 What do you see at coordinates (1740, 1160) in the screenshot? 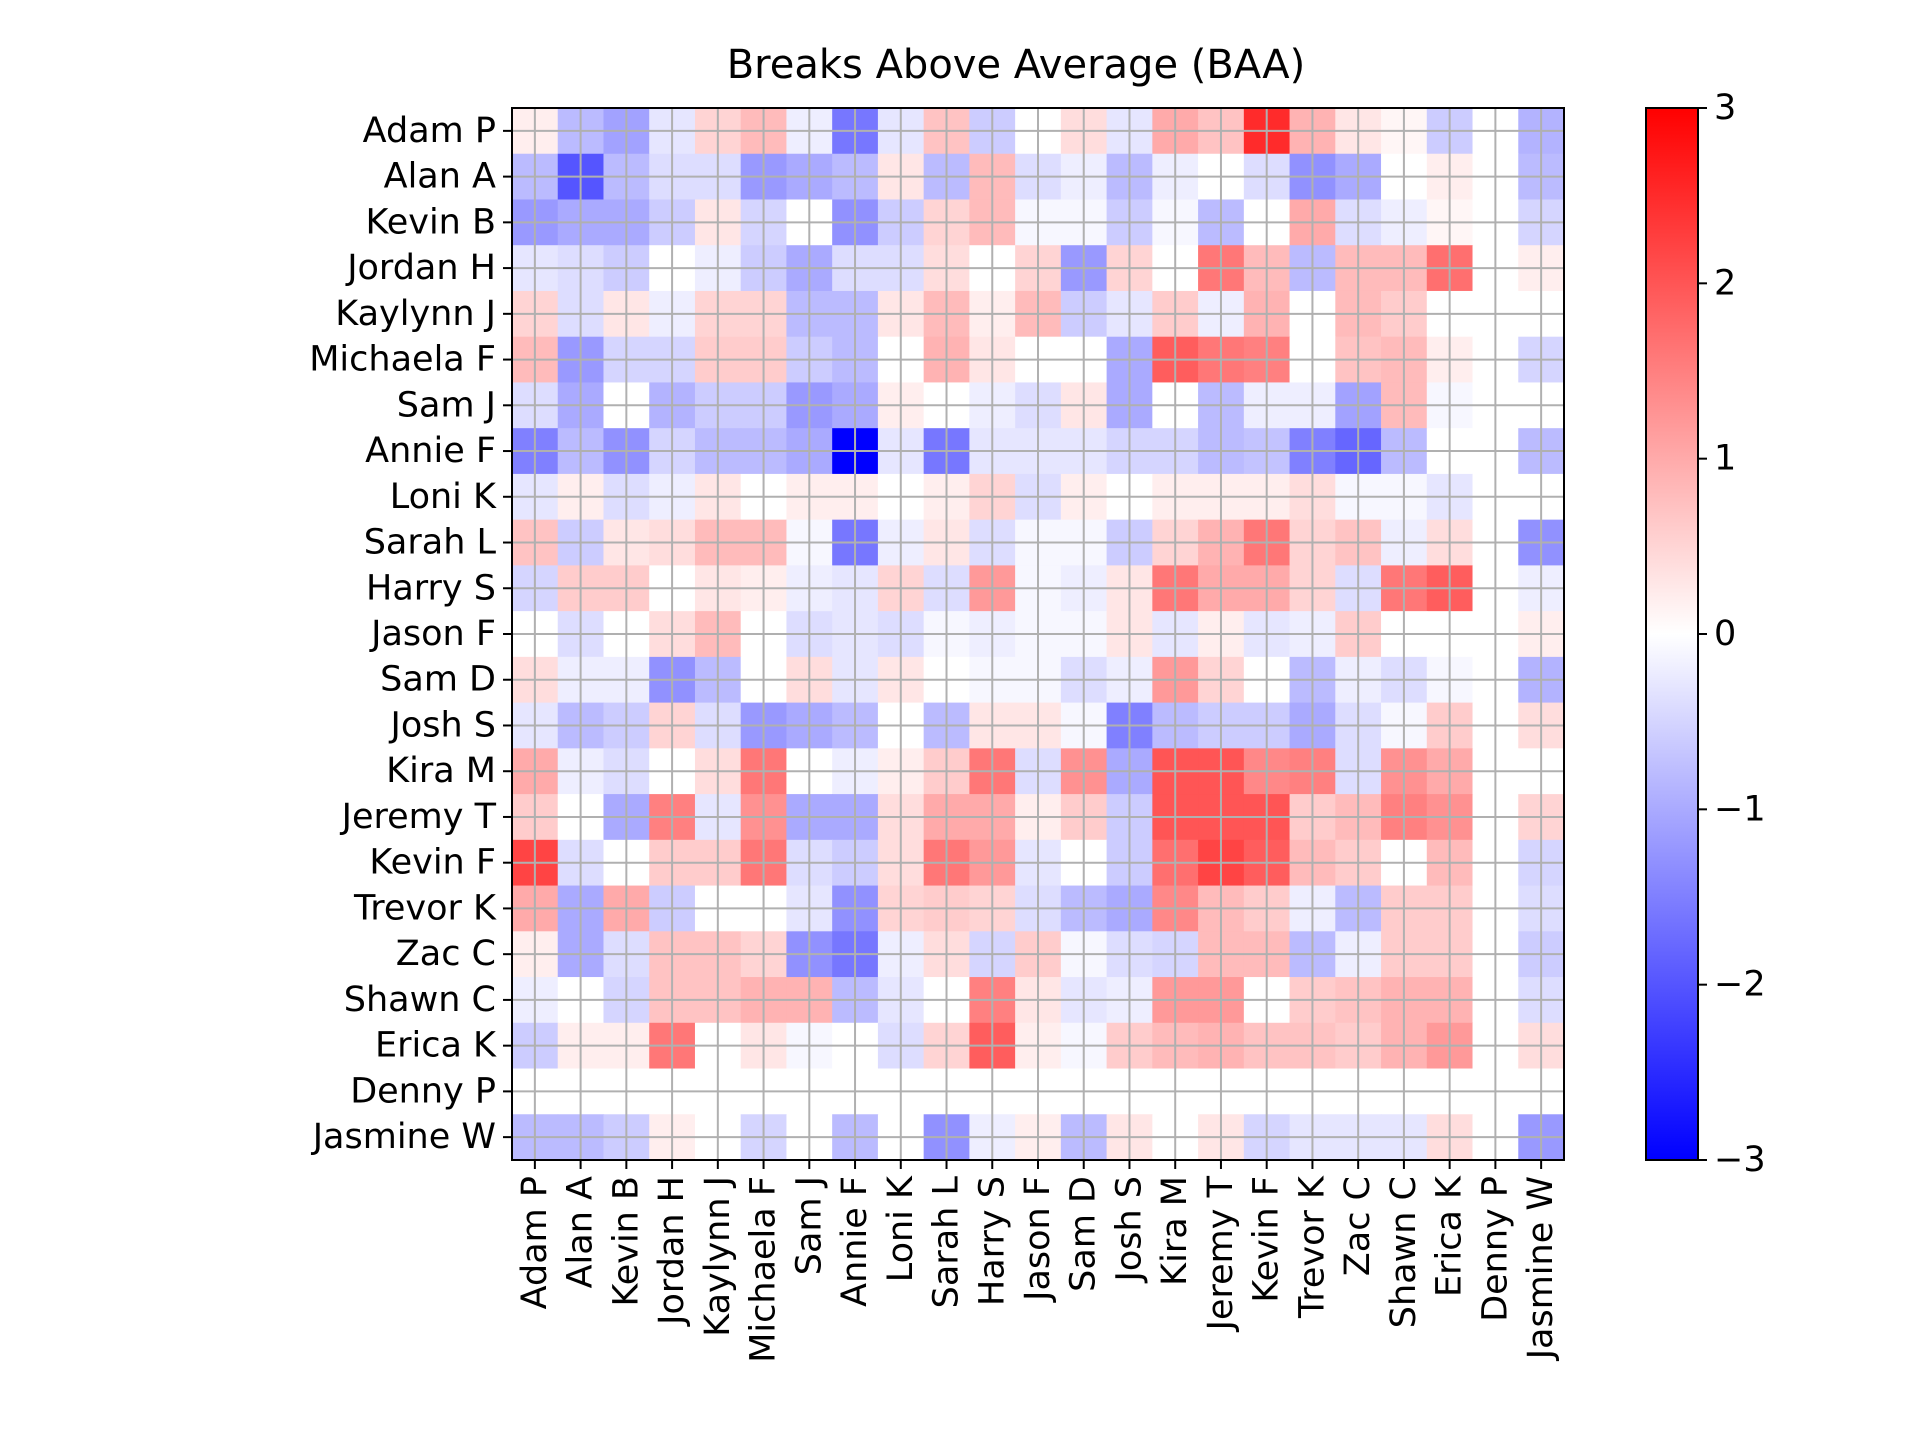
I see `colorbar-tick-label: −3` at bounding box center [1740, 1160].